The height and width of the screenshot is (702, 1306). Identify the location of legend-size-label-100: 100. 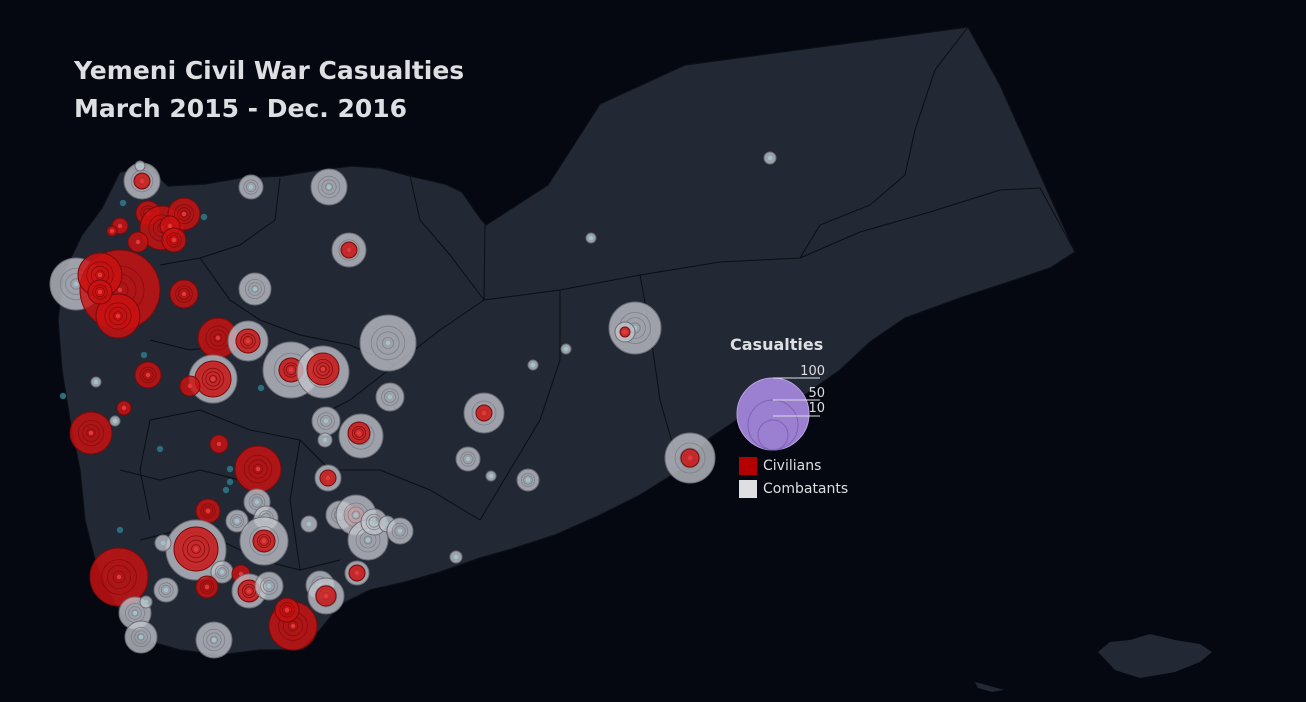
(812, 371).